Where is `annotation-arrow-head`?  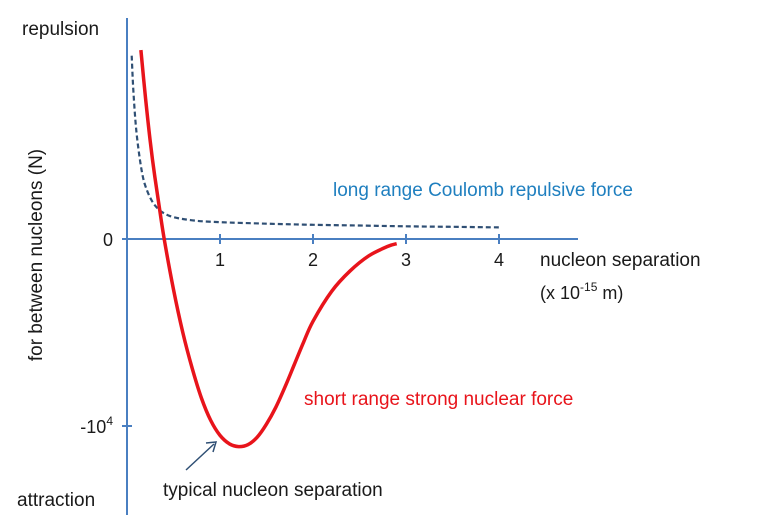
annotation-arrow-head is located at coordinates (211, 447).